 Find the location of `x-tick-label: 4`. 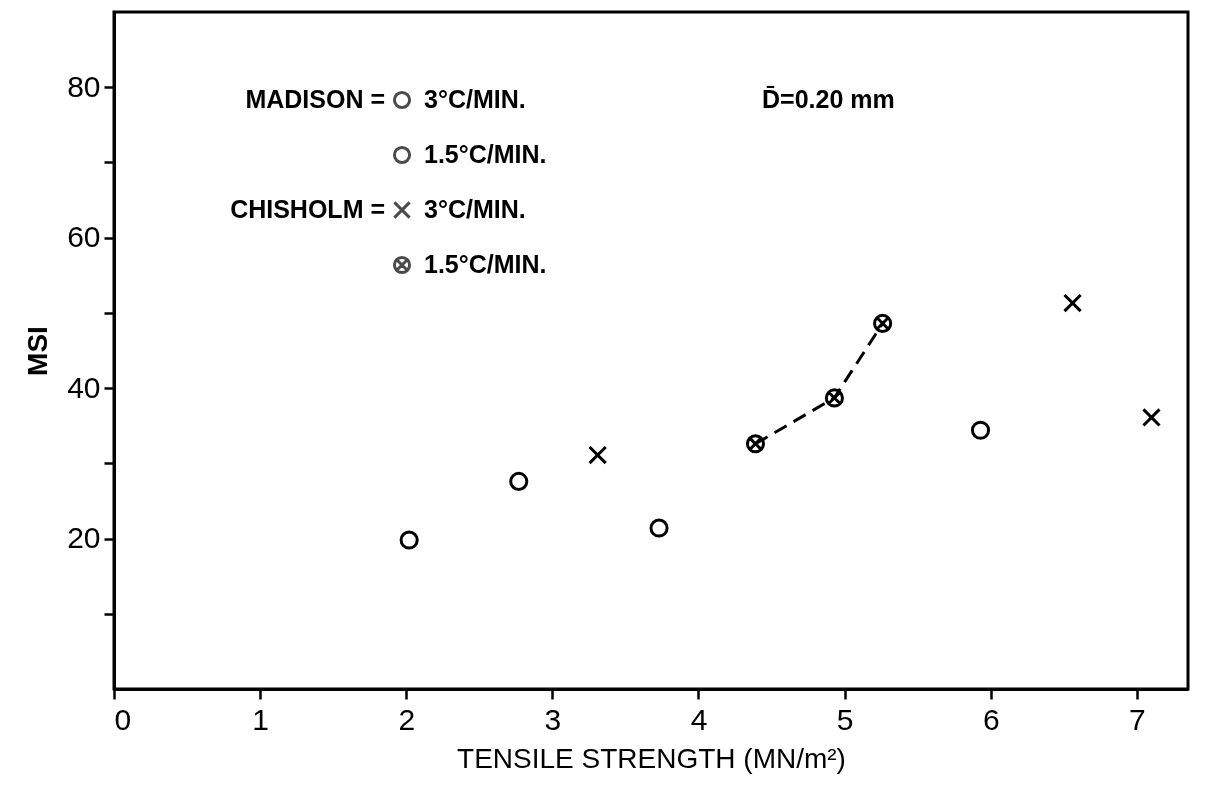

x-tick-label: 4 is located at coordinates (699, 719).